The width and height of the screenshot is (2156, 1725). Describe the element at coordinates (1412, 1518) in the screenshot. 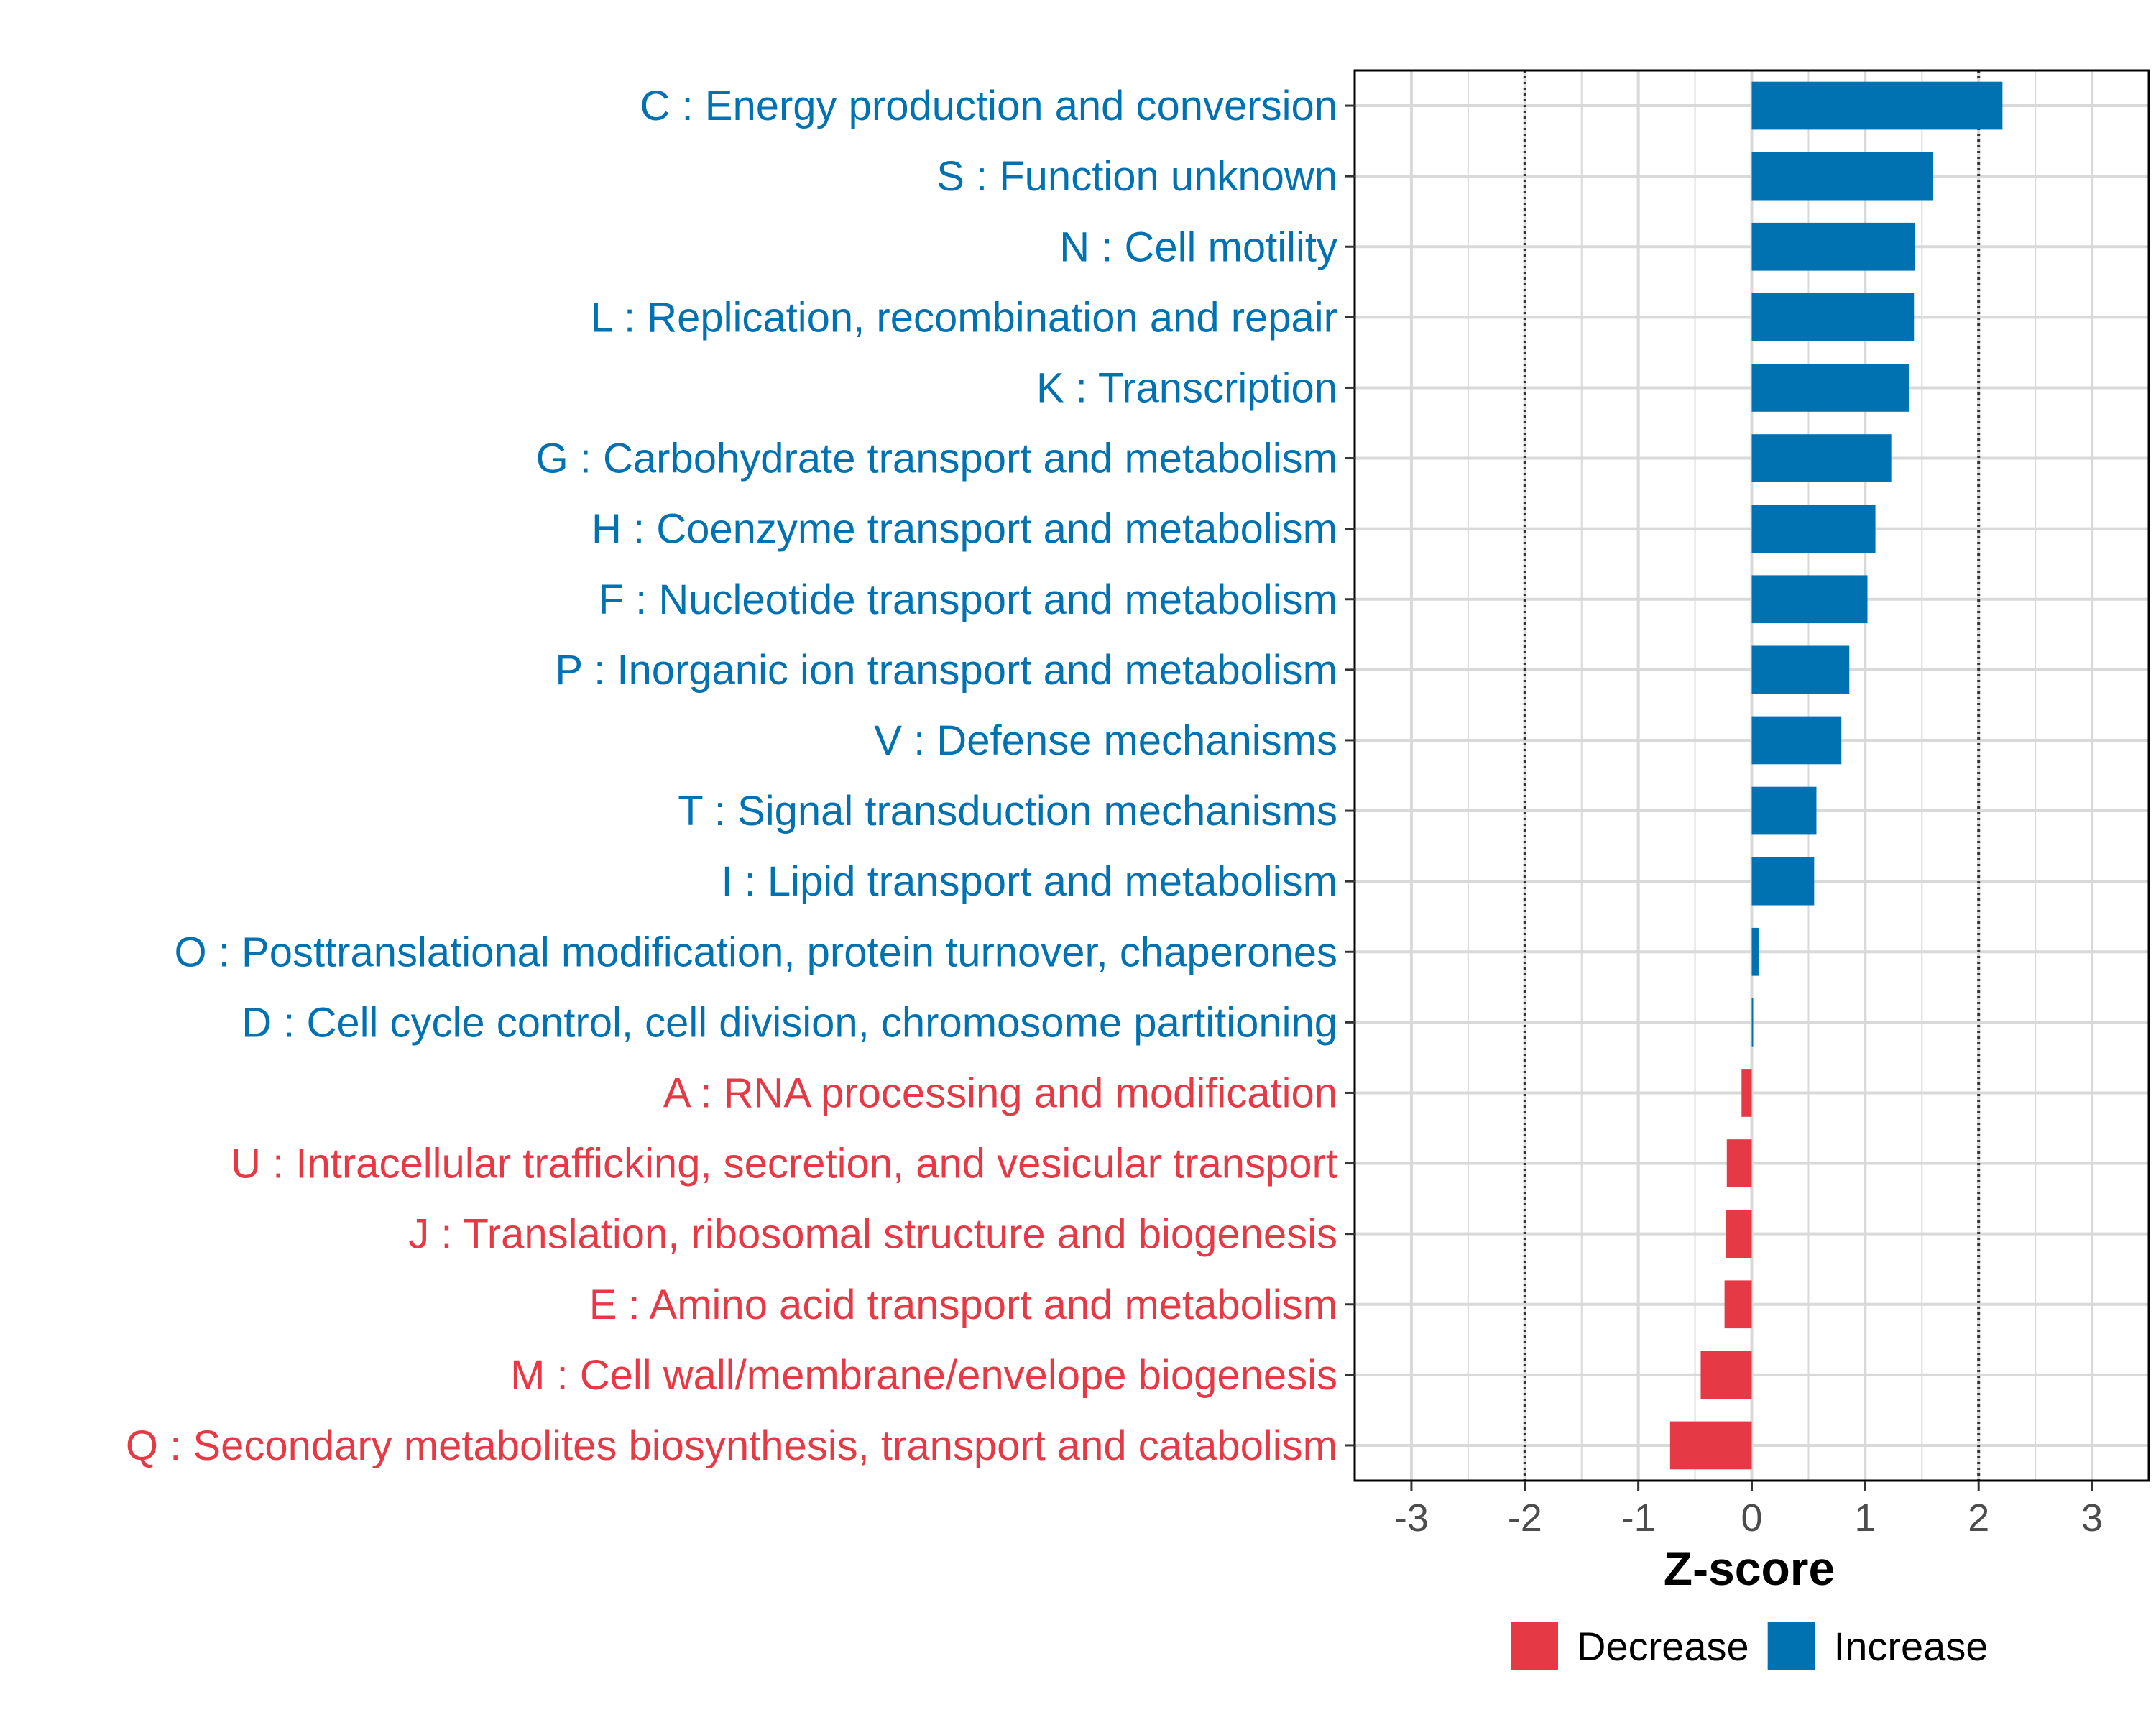

I see `x-tick-label: -3` at that location.